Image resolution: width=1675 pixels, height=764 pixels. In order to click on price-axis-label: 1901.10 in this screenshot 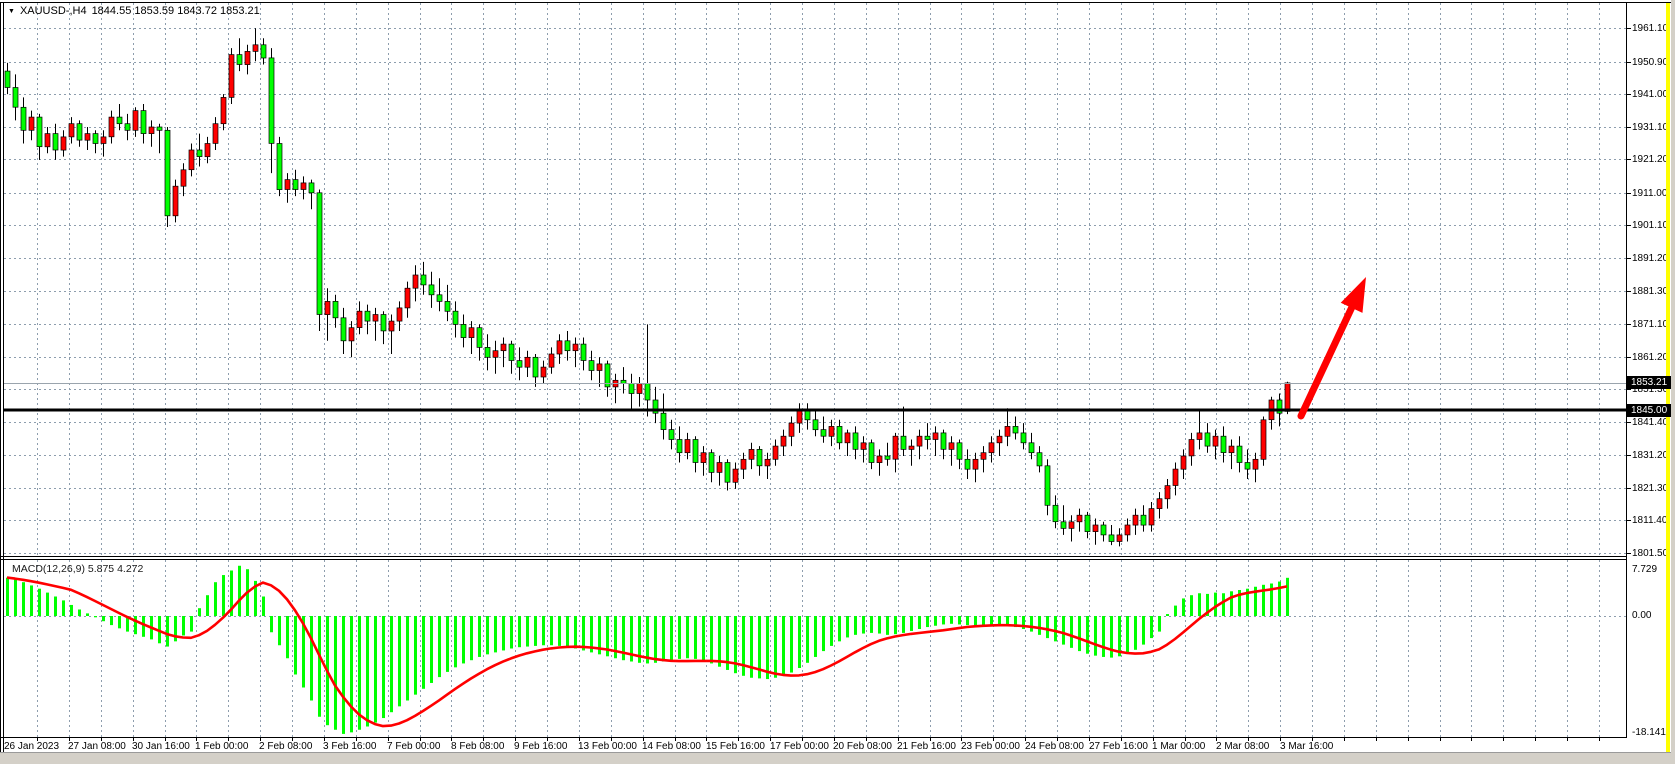, I will do `click(1650, 225)`.